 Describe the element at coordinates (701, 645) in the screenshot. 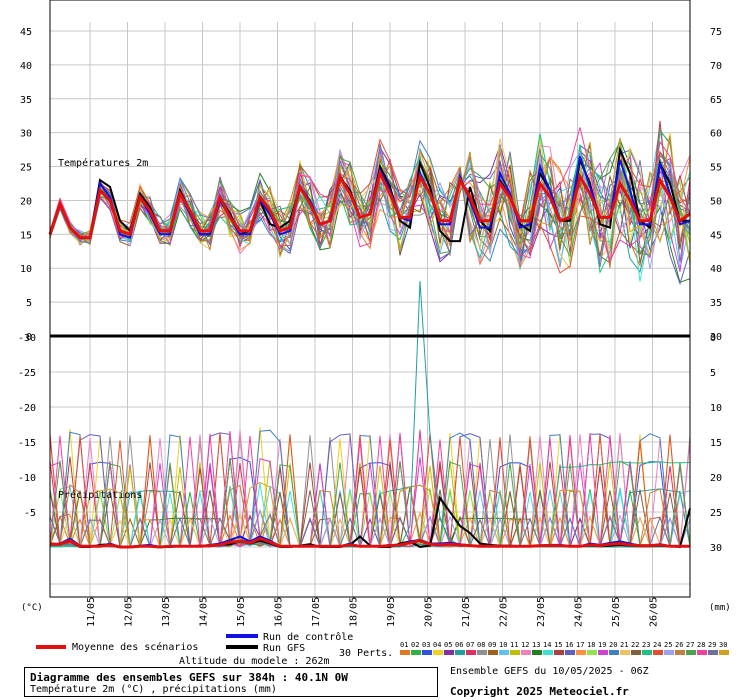

I see `pert-label: 28` at that location.